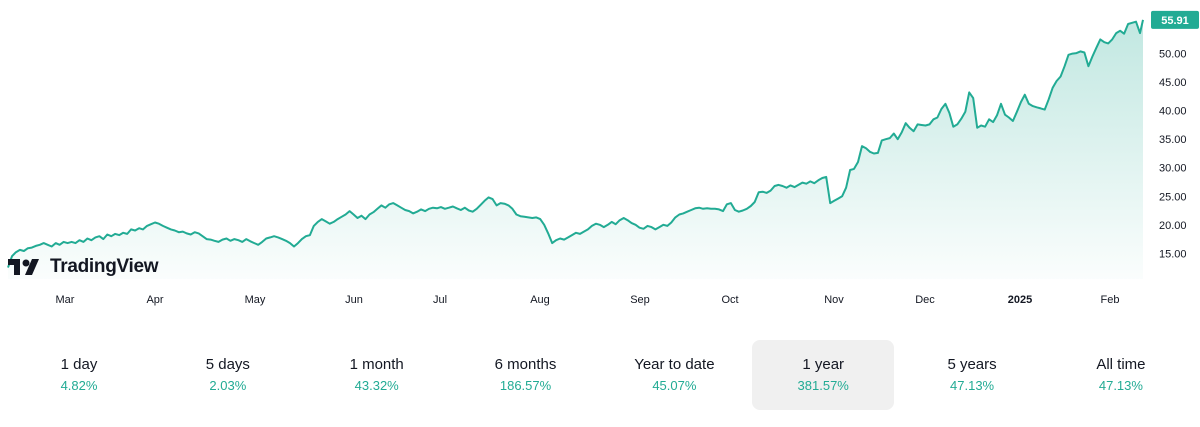  What do you see at coordinates (1173, 197) in the screenshot?
I see `y-tick-label: 25.00` at bounding box center [1173, 197].